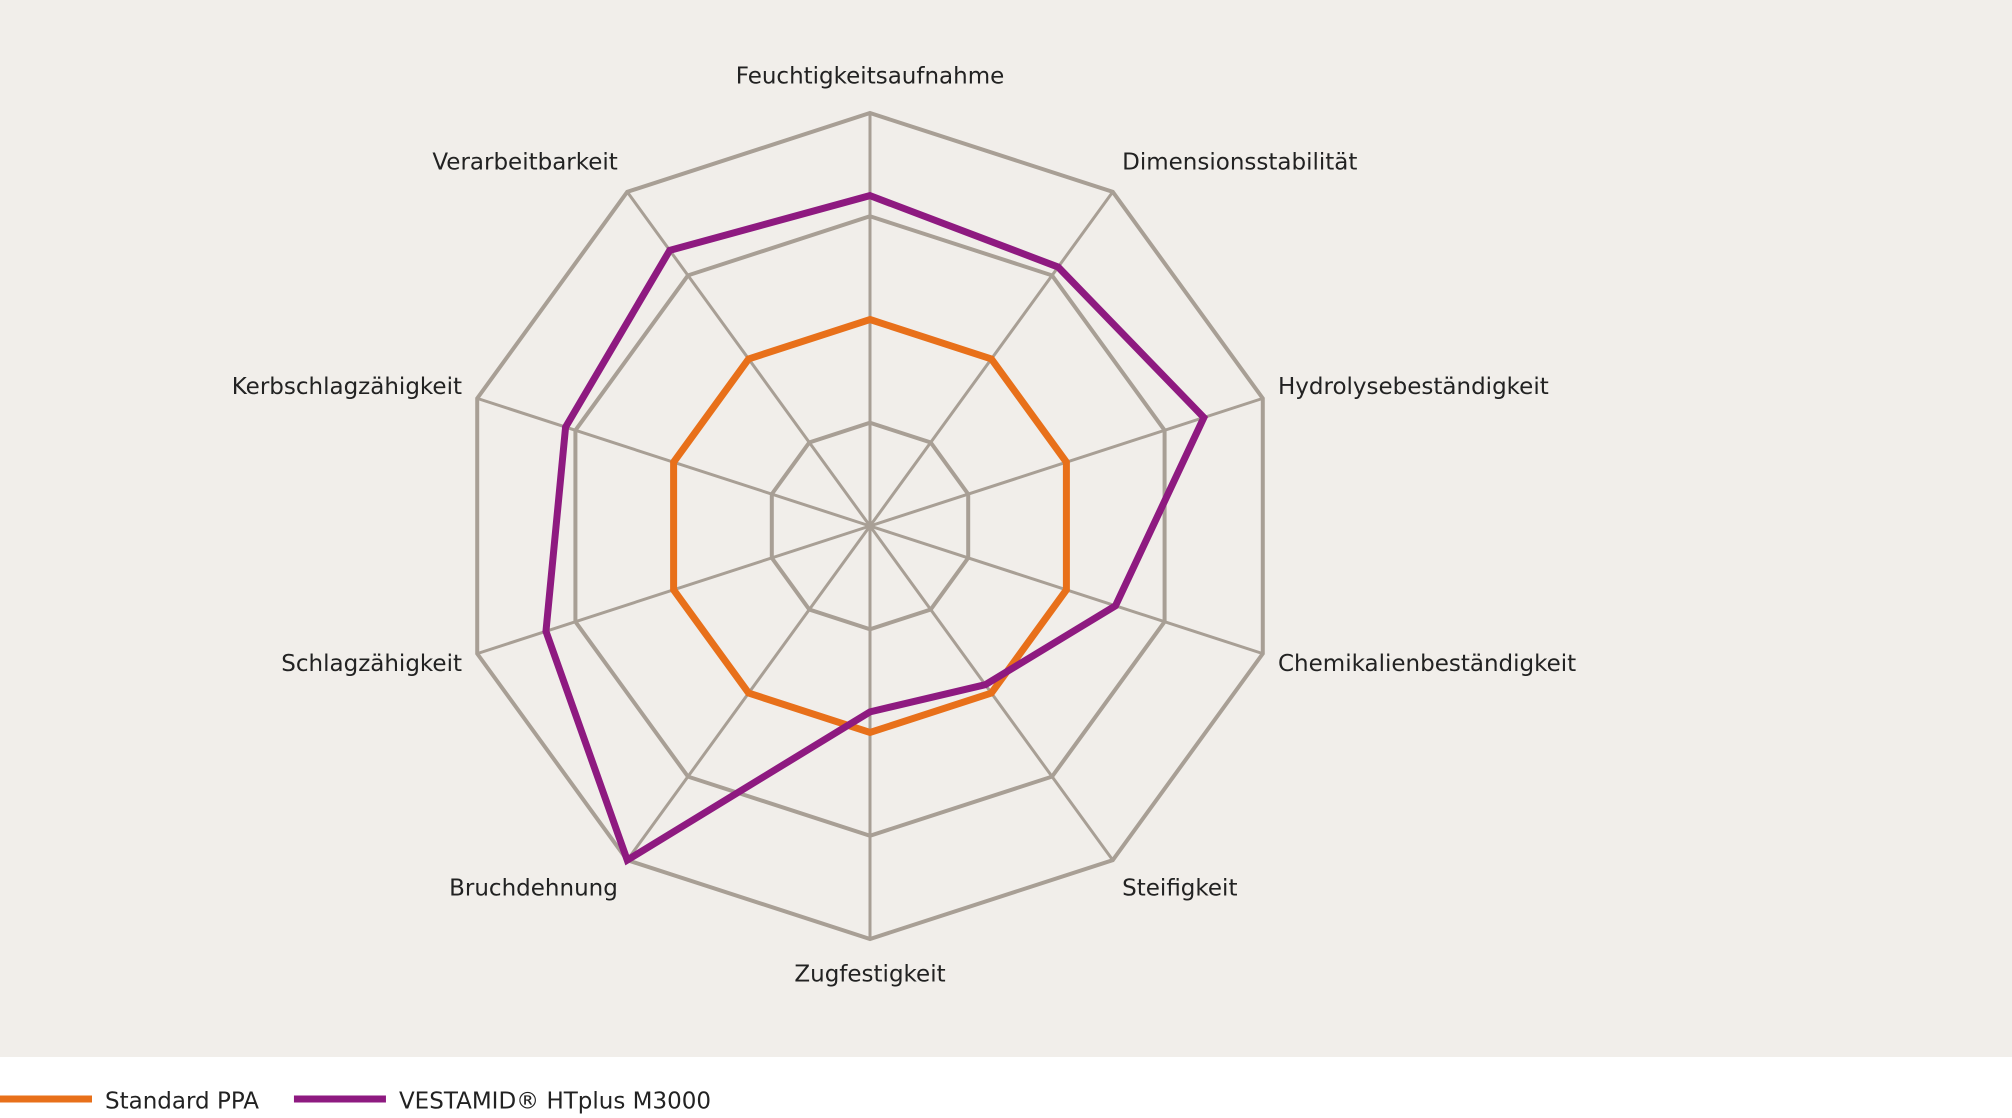 The width and height of the screenshot is (2012, 1118). I want to click on legend-label: Standard PPA, so click(182, 1102).